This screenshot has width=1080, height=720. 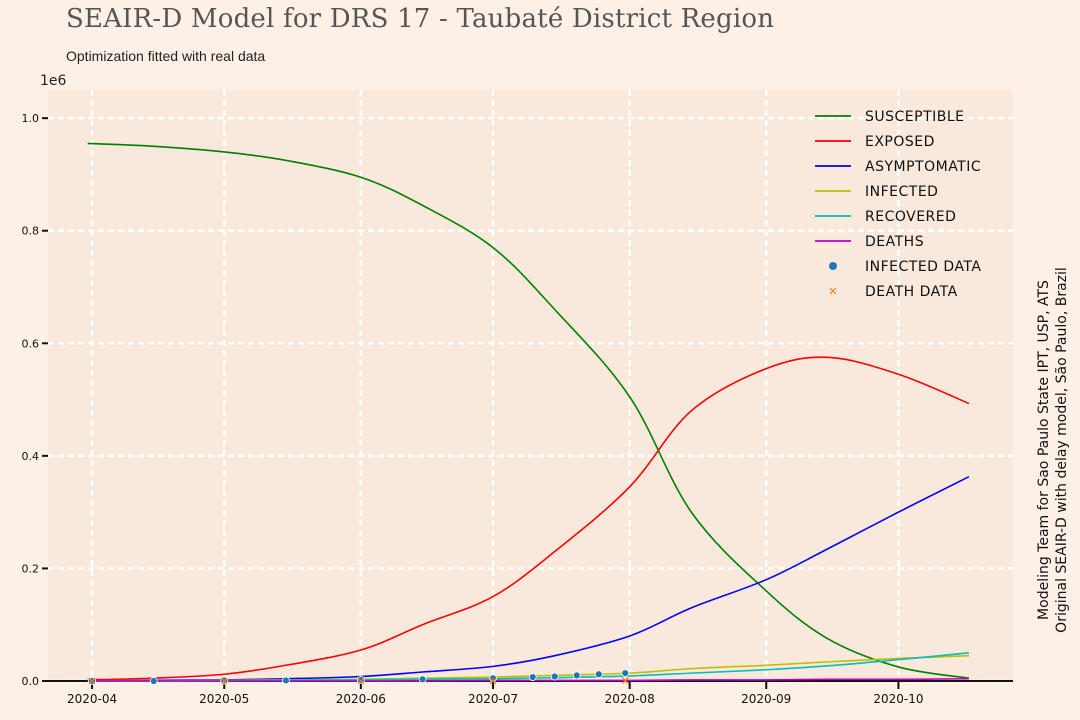 What do you see at coordinates (166, 56) in the screenshot?
I see `chart-subtitle: Optimization fitted with real data` at bounding box center [166, 56].